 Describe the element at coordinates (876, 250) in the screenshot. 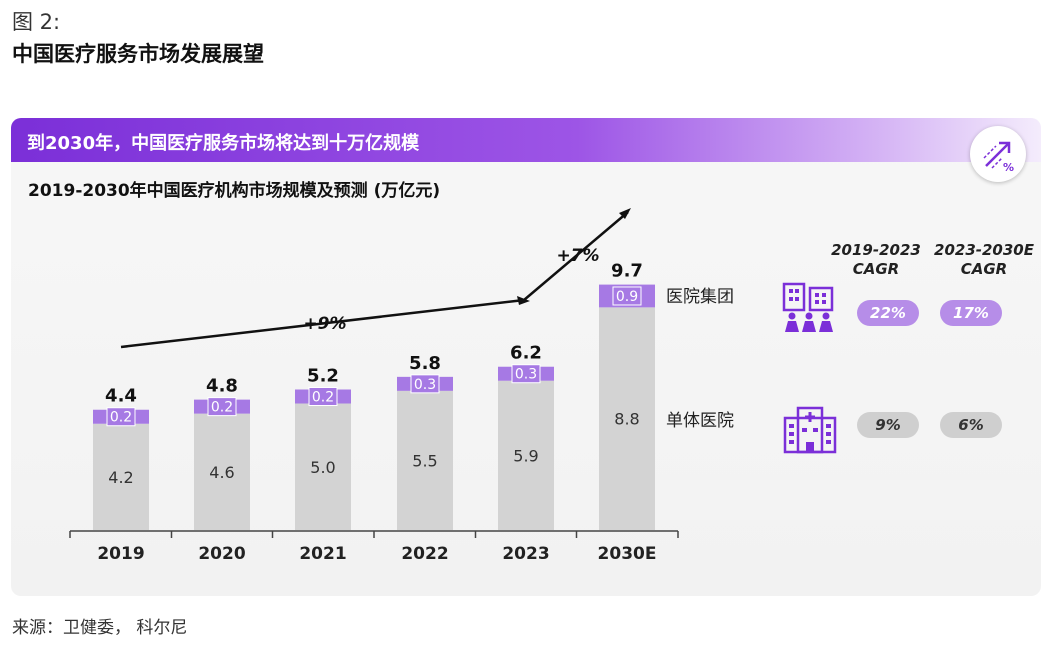

I see `cagr-header-period: 2019-2023` at that location.